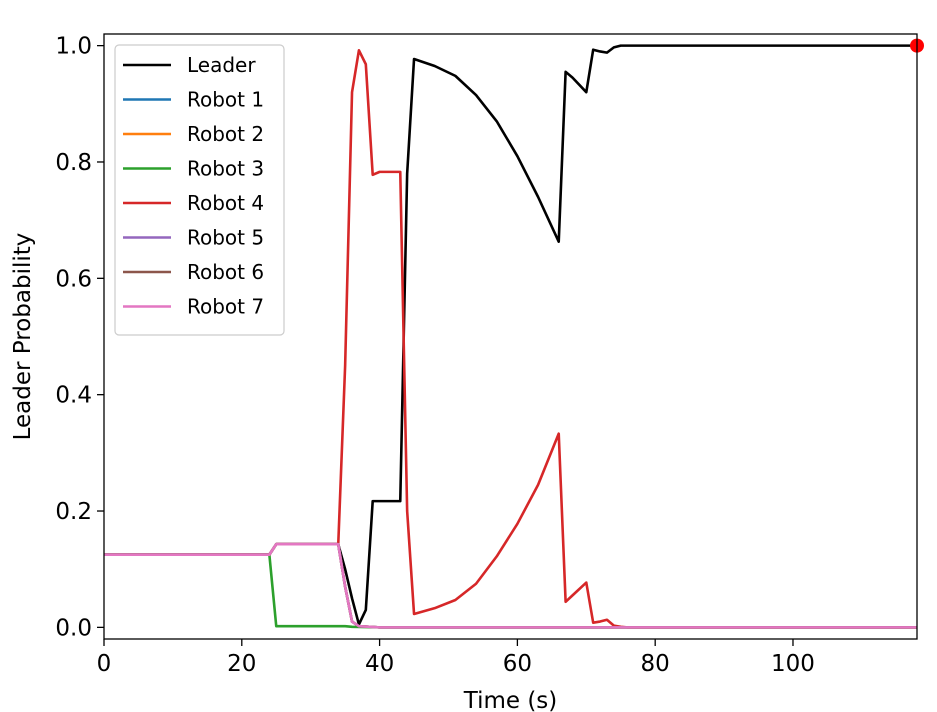 This screenshot has width=937, height=712. I want to click on y-tick-label: 1.0, so click(73, 47).